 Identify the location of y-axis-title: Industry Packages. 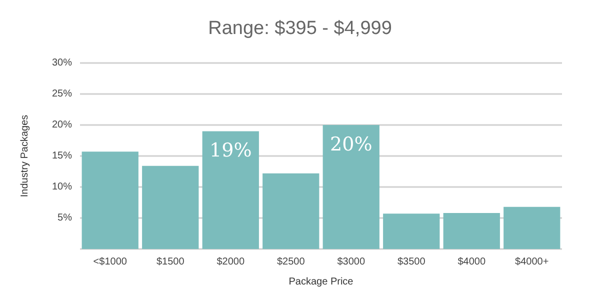
(25, 156).